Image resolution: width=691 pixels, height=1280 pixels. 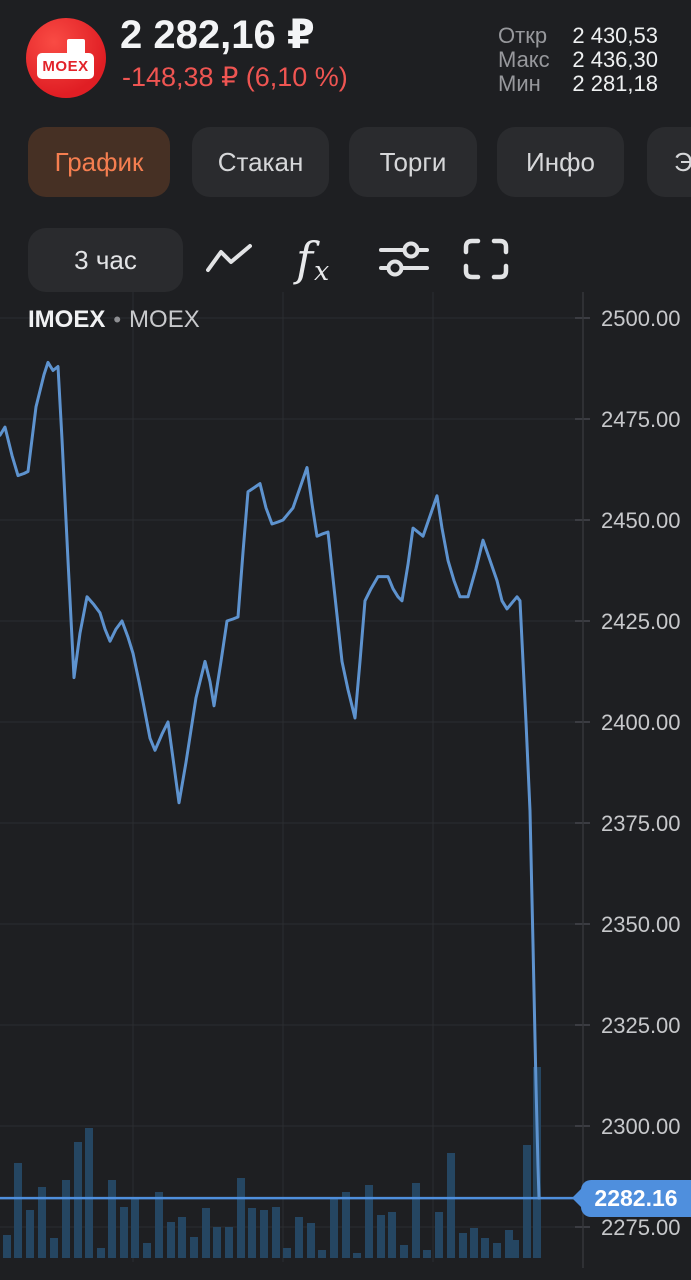 I want to click on svg-text: 2275.00, so click(x=641, y=1227).